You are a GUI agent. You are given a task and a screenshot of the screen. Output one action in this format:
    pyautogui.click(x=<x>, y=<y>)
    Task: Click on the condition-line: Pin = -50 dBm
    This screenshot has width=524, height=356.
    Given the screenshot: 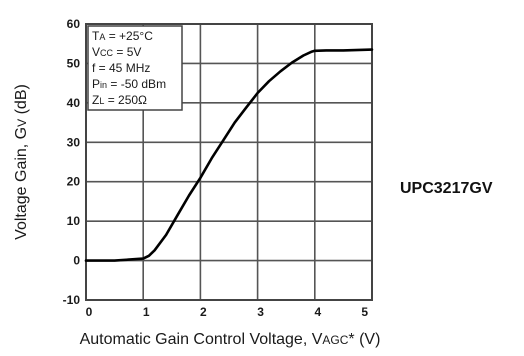 What is the action you would take?
    pyautogui.click(x=129, y=84)
    